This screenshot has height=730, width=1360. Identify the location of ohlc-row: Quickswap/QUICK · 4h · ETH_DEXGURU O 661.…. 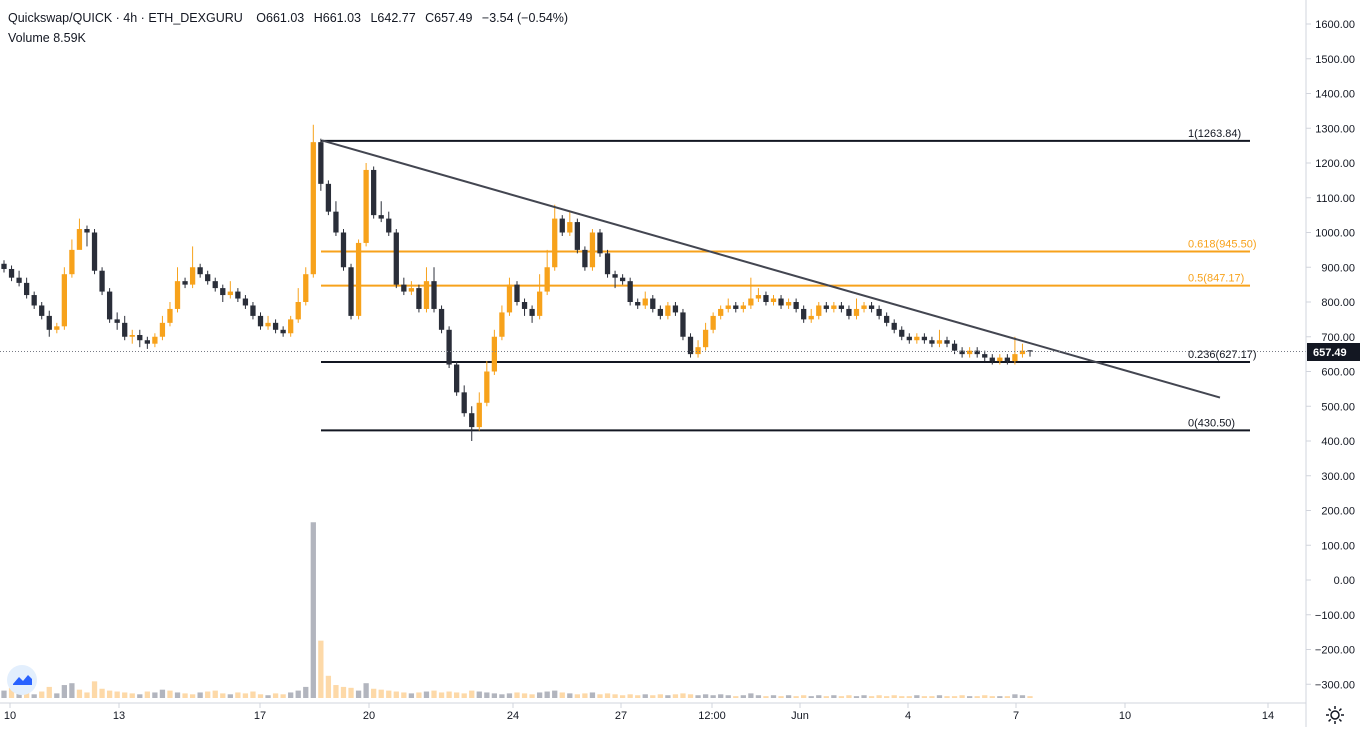
(288, 18).